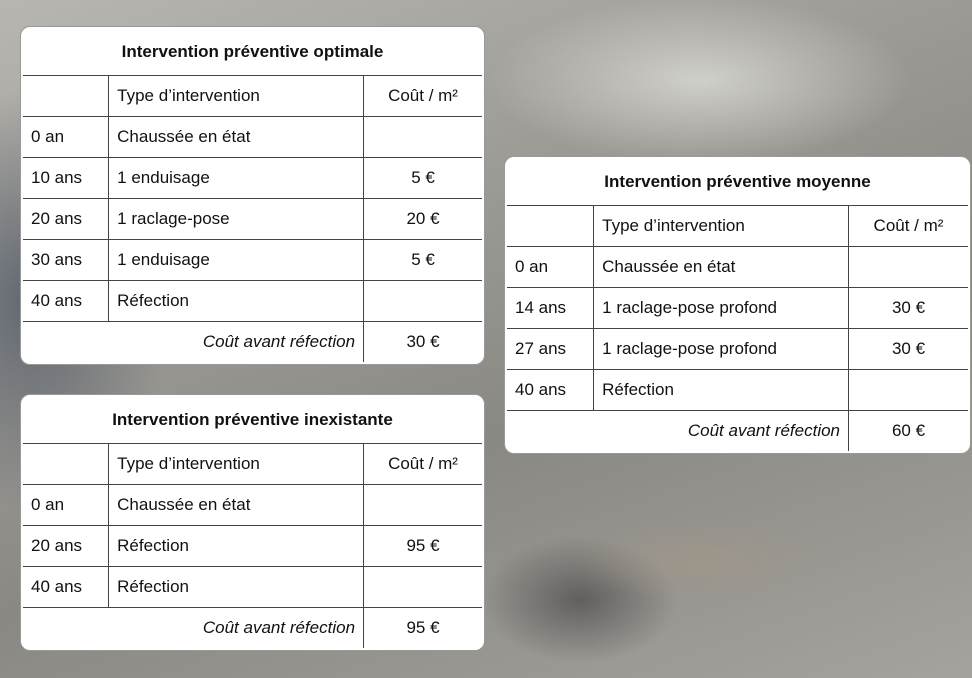 Image resolution: width=972 pixels, height=678 pixels. I want to click on data-row: 27 ans 1 raclage-pose profond 30 €, so click(737, 349).